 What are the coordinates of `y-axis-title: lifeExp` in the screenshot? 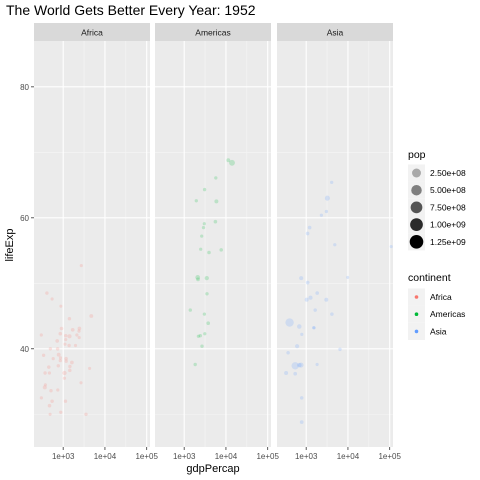 It's located at (10, 244).